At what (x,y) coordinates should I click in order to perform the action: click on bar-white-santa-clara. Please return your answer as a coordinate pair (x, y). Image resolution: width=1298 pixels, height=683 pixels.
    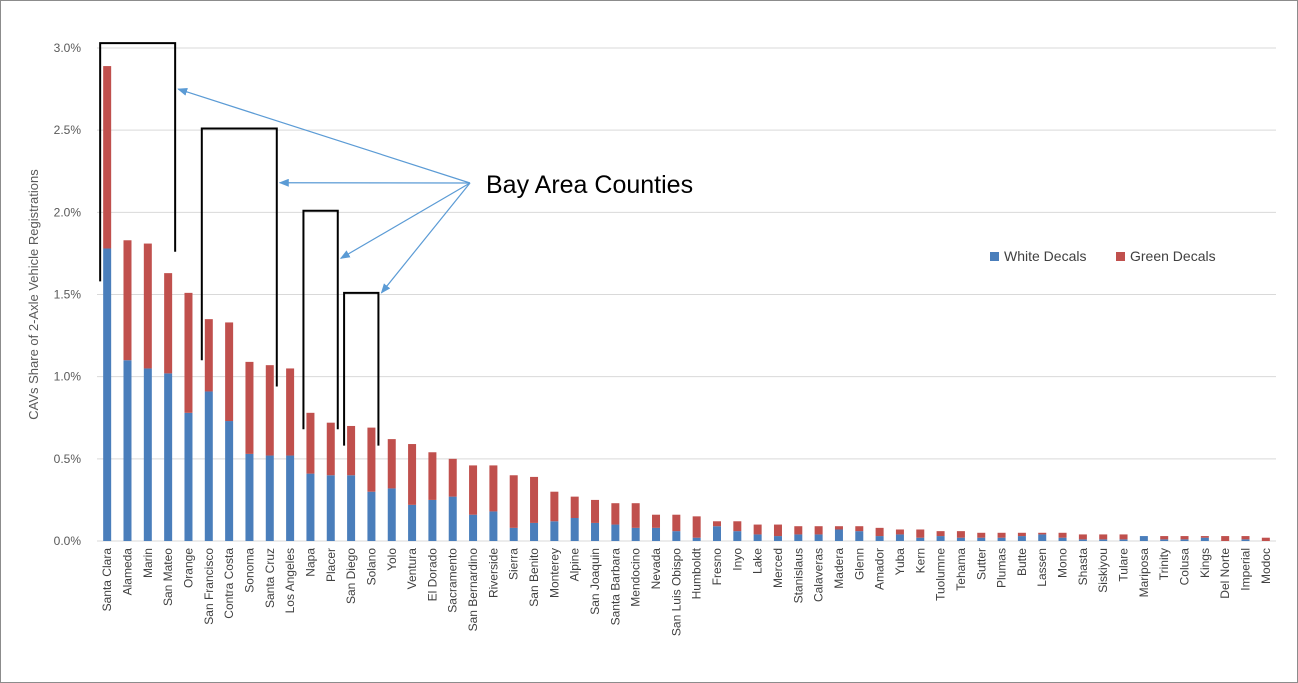
    Looking at the image, I should click on (107, 394).